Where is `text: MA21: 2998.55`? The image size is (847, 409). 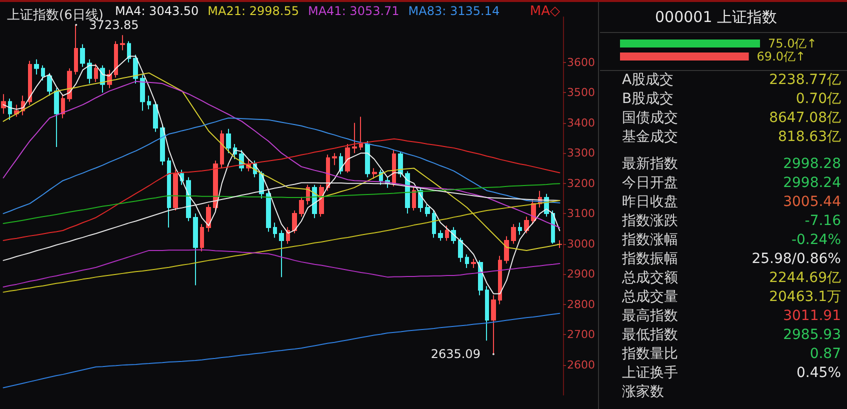 text: MA21: 2998.55 is located at coordinates (253, 11).